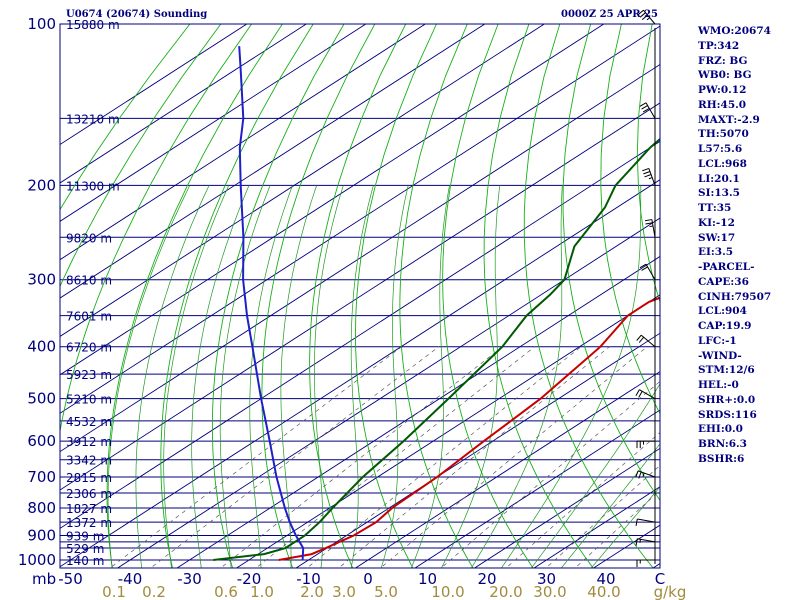 Image resolution: width=800 pixels, height=600 pixels. What do you see at coordinates (716, 252) in the screenshot?
I see `index-15: EI:3.5` at bounding box center [716, 252].